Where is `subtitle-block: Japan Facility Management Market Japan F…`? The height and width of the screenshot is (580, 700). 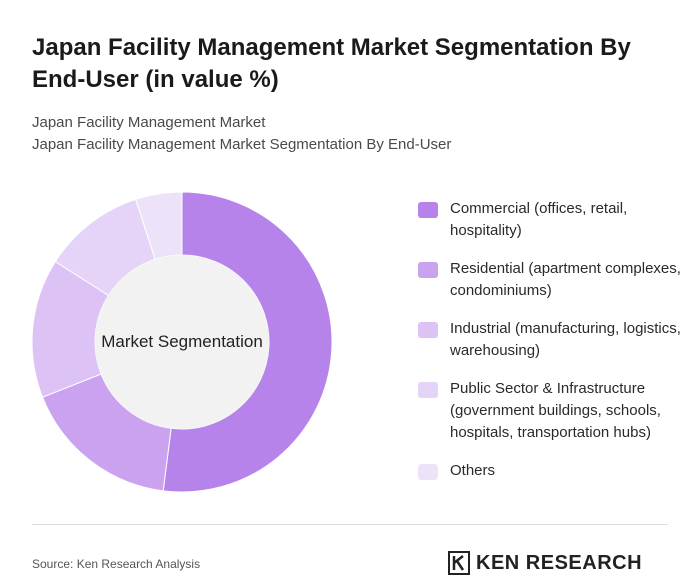 subtitle-block: Japan Facility Management Market Japan F… is located at coordinates (241, 134).